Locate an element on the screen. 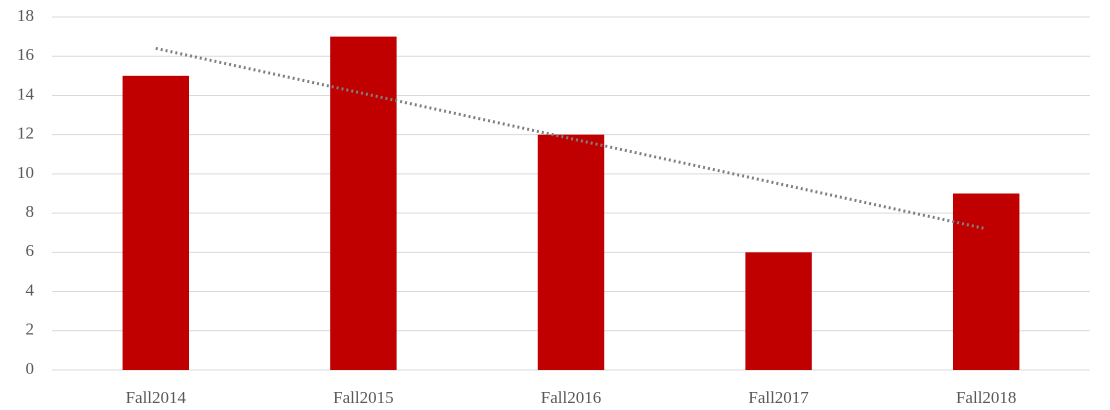 The width and height of the screenshot is (1110, 410). y-tick-label: 16 is located at coordinates (25, 54).